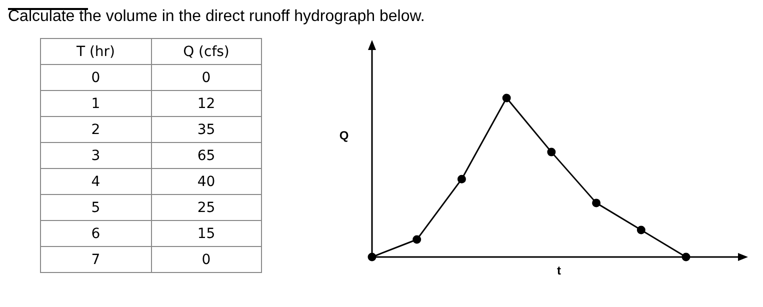 The width and height of the screenshot is (763, 307). Describe the element at coordinates (95, 207) in the screenshot. I see `text: 5` at that location.